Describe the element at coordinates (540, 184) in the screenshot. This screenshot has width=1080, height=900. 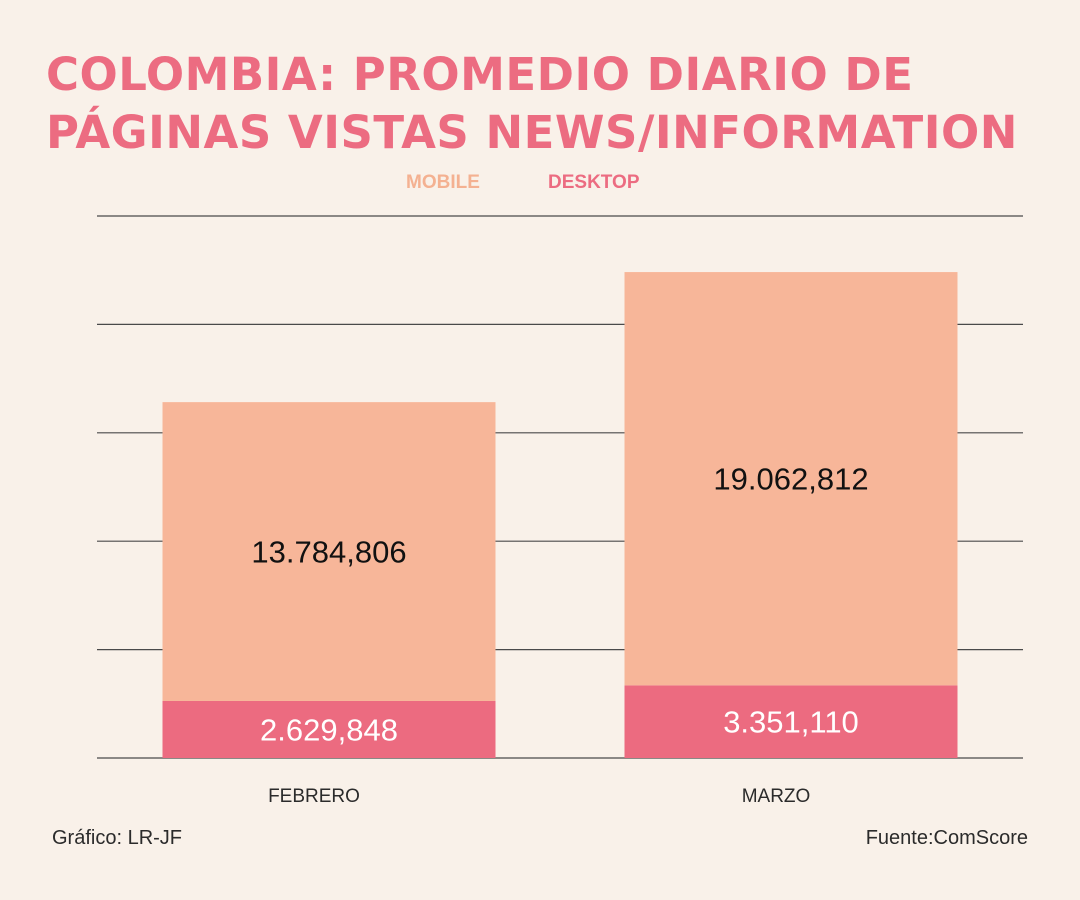
I see `legend: MOBILE DESKTOP` at that location.